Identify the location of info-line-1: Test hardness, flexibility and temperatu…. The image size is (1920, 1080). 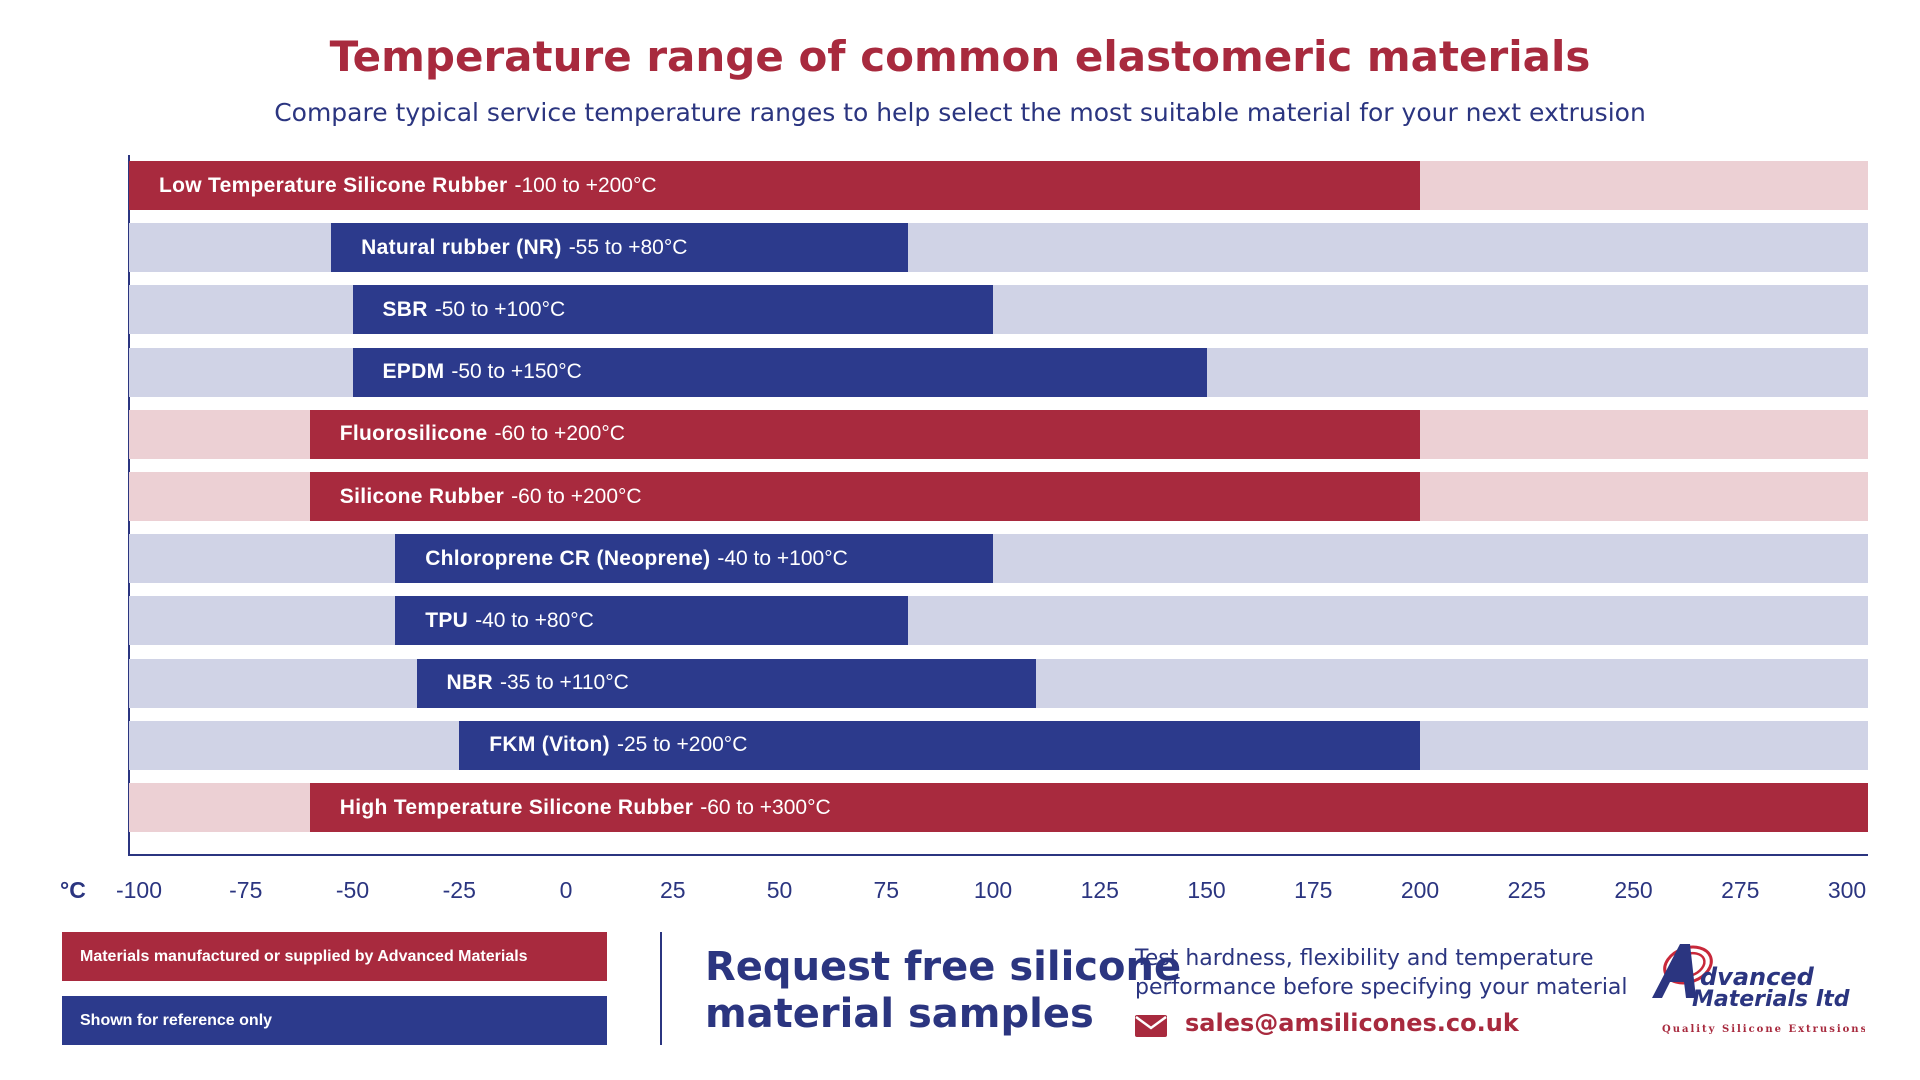
(1364, 958).